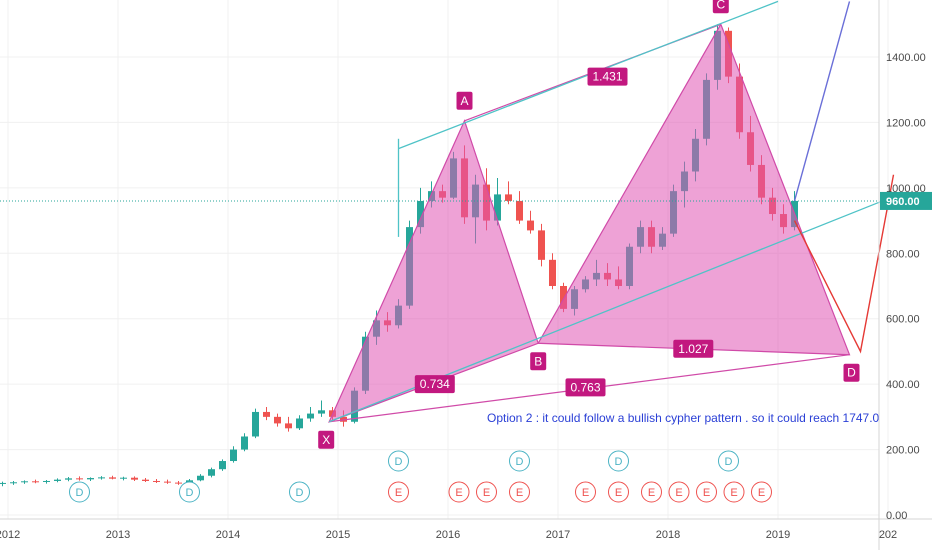 Image resolution: width=932 pixels, height=550 pixels. I want to click on x-tick-label: 202, so click(888, 535).